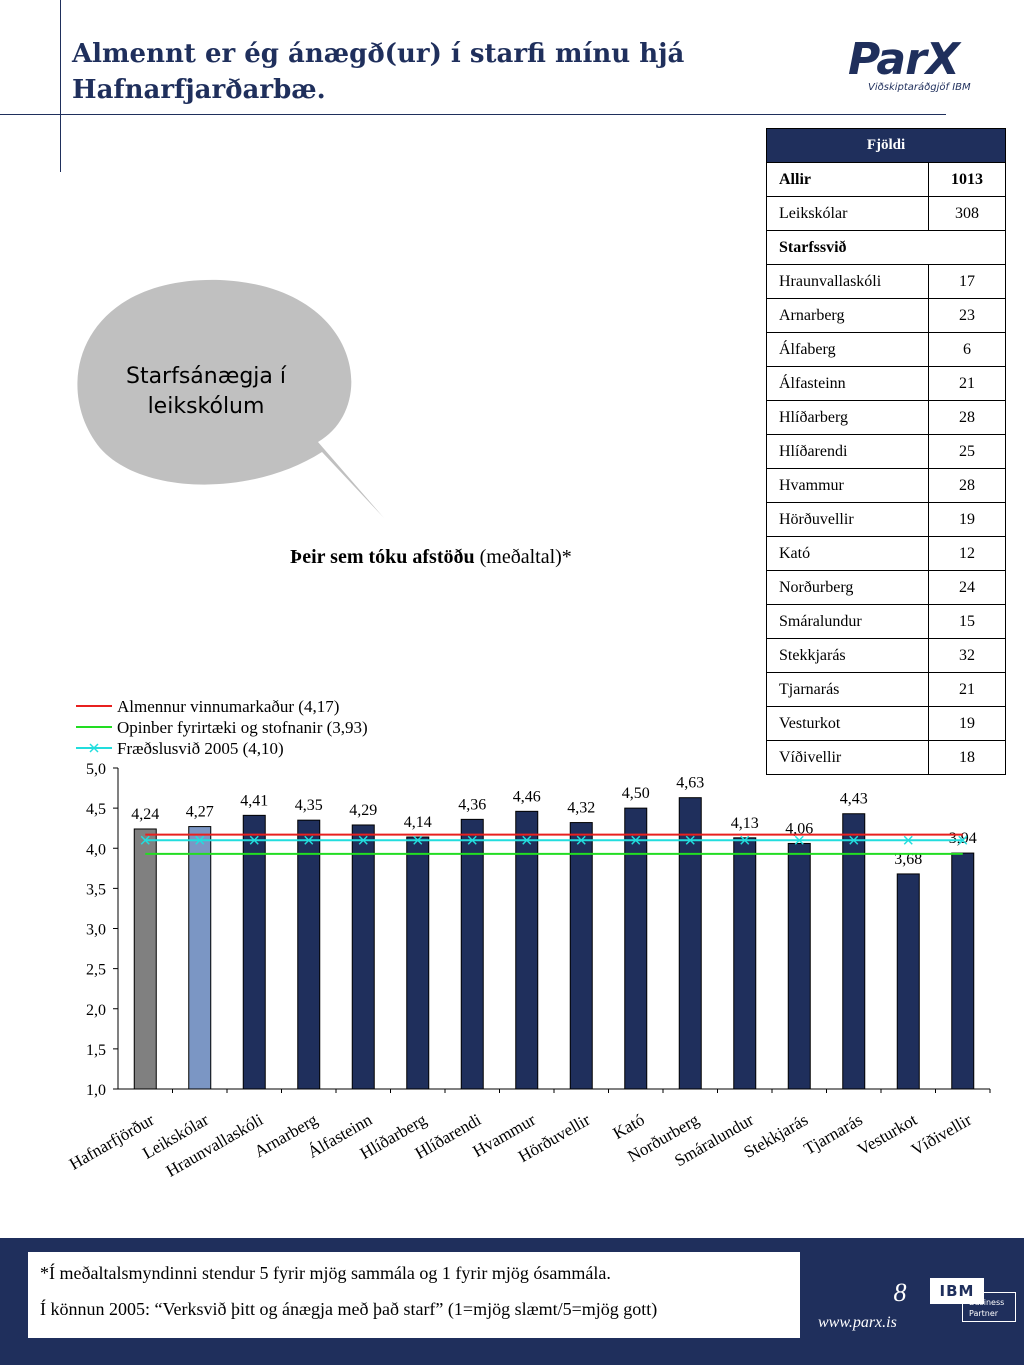 This screenshot has width=1024, height=1365. What do you see at coordinates (847, 417) in the screenshot?
I see `table-row-label: Hlíðarberg` at bounding box center [847, 417].